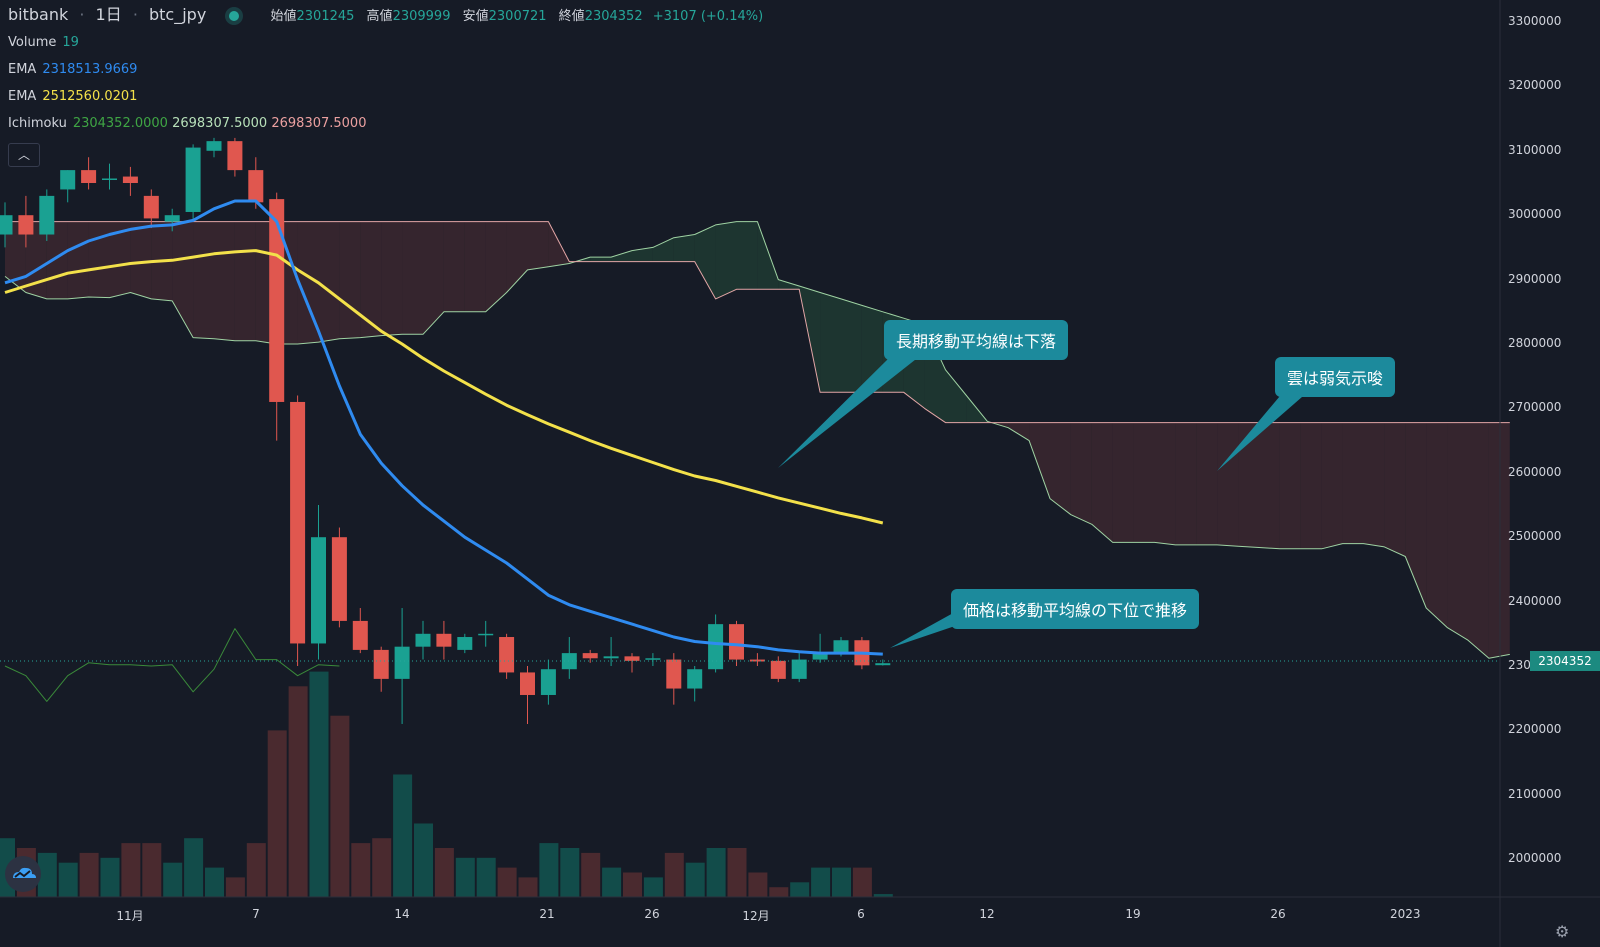 This screenshot has width=1600, height=947. I want to click on callout-long-ma-pointer, so click(851, 410).